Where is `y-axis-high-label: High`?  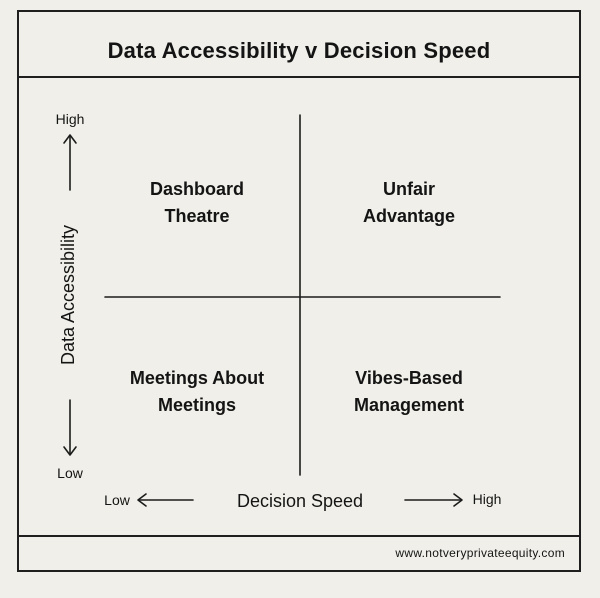 y-axis-high-label: High is located at coordinates (70, 119).